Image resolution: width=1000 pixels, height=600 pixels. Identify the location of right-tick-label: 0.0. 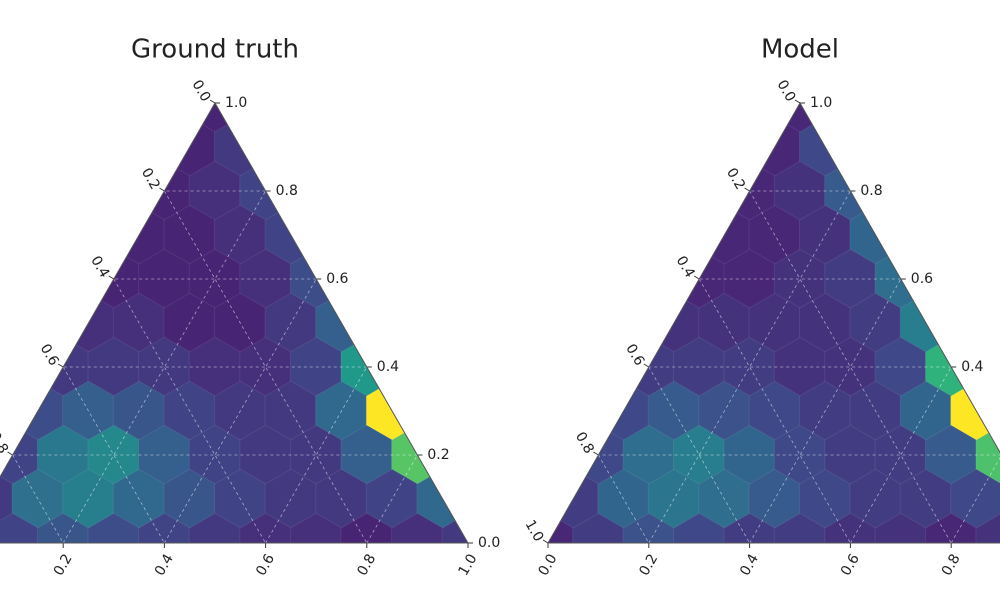
(489, 543).